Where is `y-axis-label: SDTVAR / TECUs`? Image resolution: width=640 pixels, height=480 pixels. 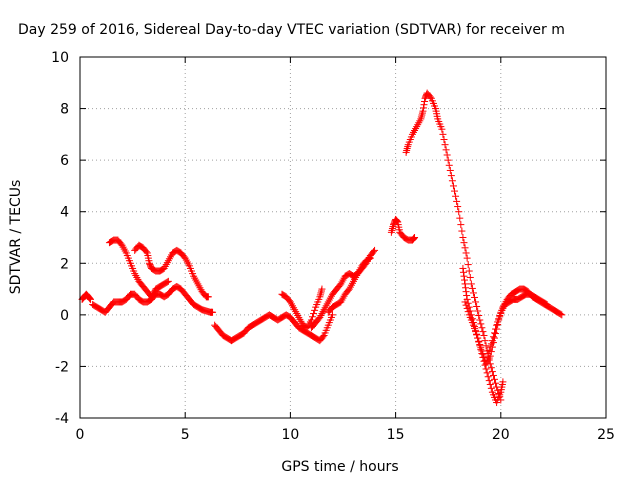 y-axis-label: SDTVAR / TECUs is located at coordinates (16, 237).